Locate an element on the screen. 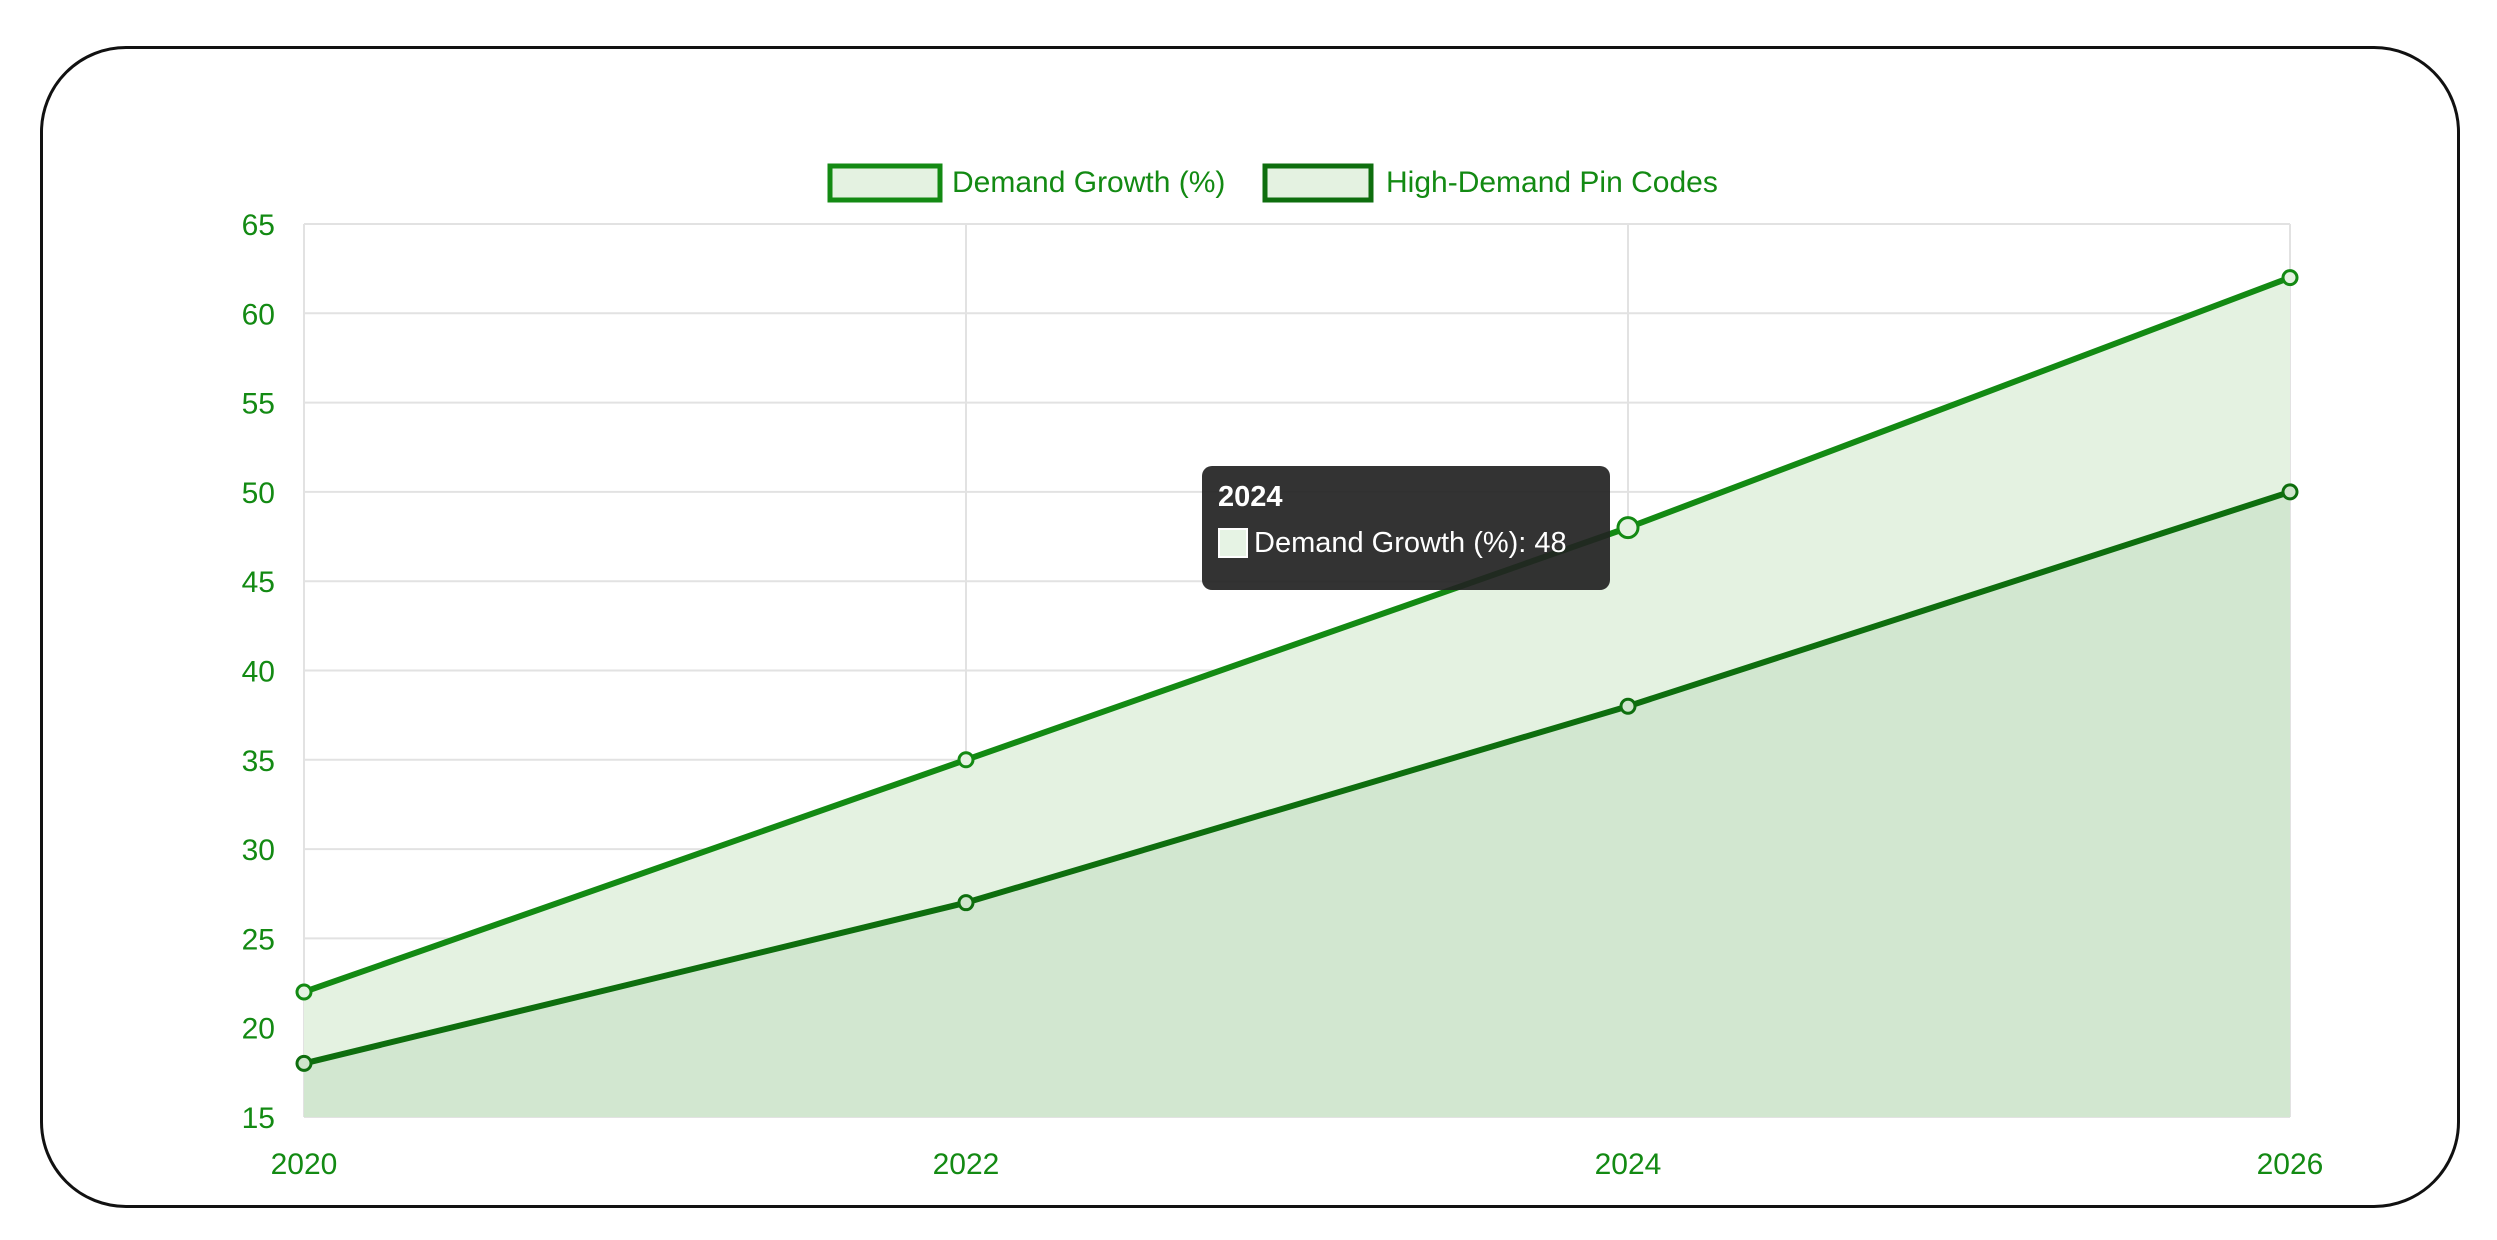  tooltip: 2024 Demand Growth (%): 48 is located at coordinates (1406, 528).